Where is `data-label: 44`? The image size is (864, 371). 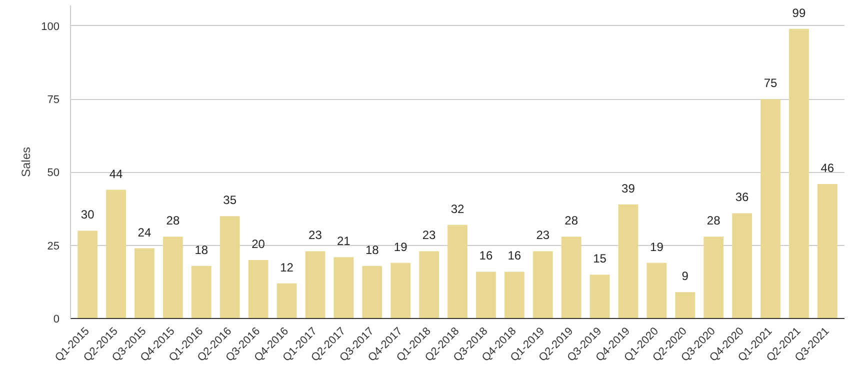
data-label: 44 is located at coordinates (116, 173).